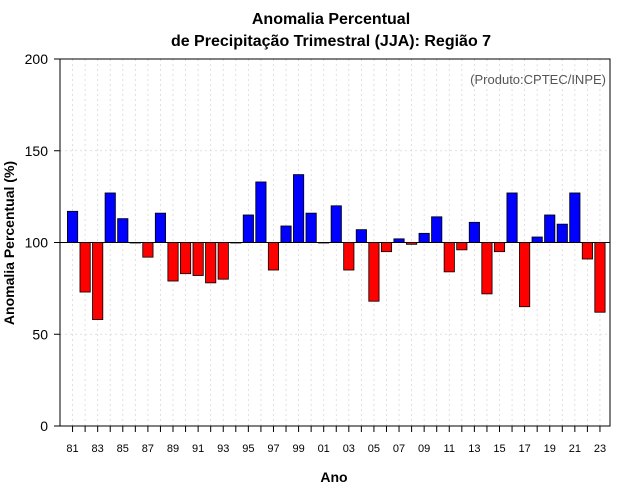 The image size is (640, 500). I want to click on y-tick-label: 0, so click(44, 426).